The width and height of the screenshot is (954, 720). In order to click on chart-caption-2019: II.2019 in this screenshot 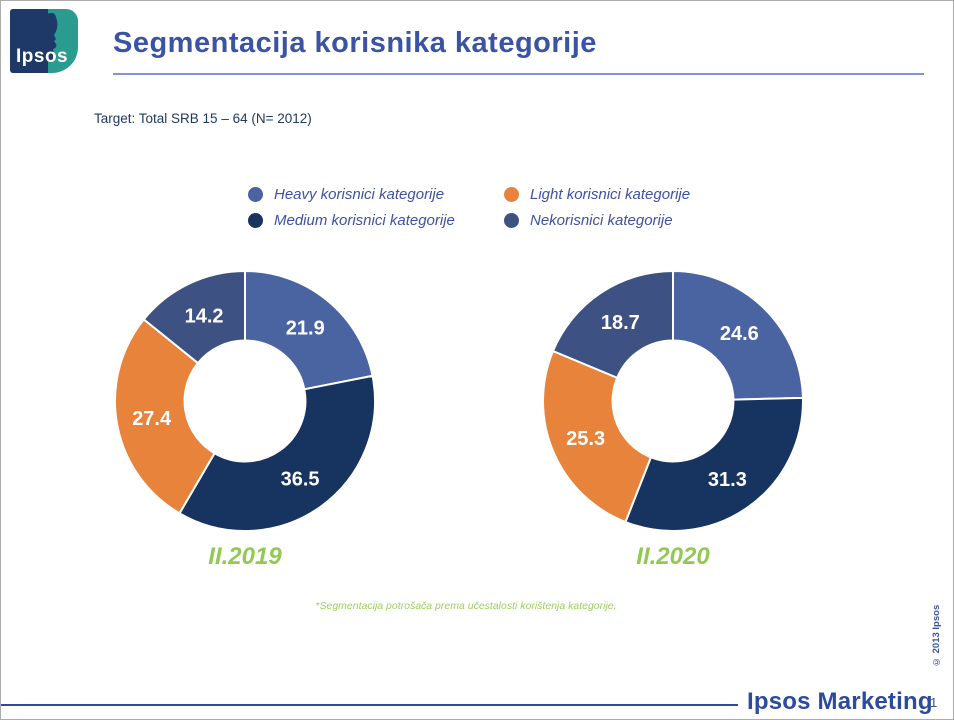, I will do `click(245, 556)`.